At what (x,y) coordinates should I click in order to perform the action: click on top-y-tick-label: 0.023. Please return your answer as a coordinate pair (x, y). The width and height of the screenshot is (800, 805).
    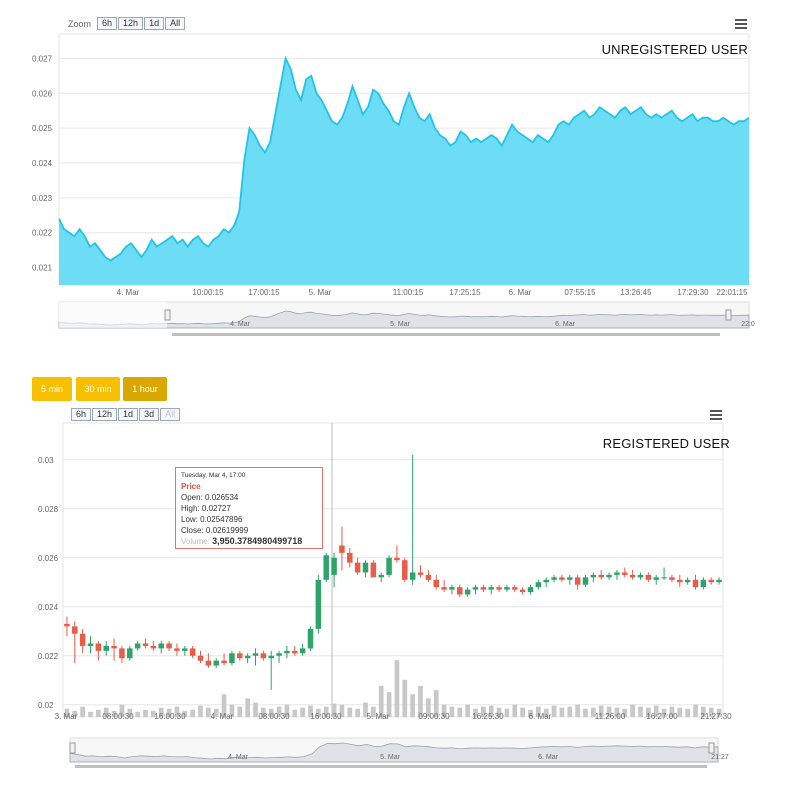
    Looking at the image, I should click on (42, 198).